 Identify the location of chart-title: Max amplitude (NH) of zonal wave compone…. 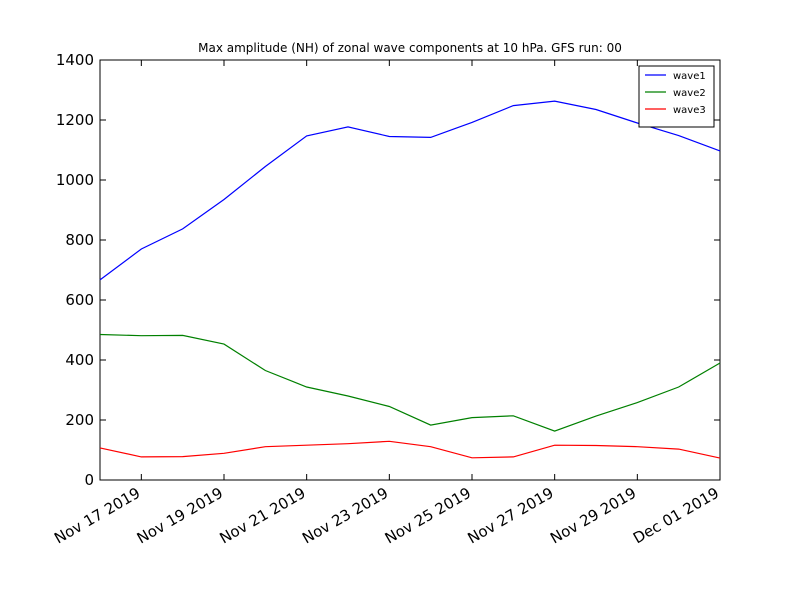
(410, 48).